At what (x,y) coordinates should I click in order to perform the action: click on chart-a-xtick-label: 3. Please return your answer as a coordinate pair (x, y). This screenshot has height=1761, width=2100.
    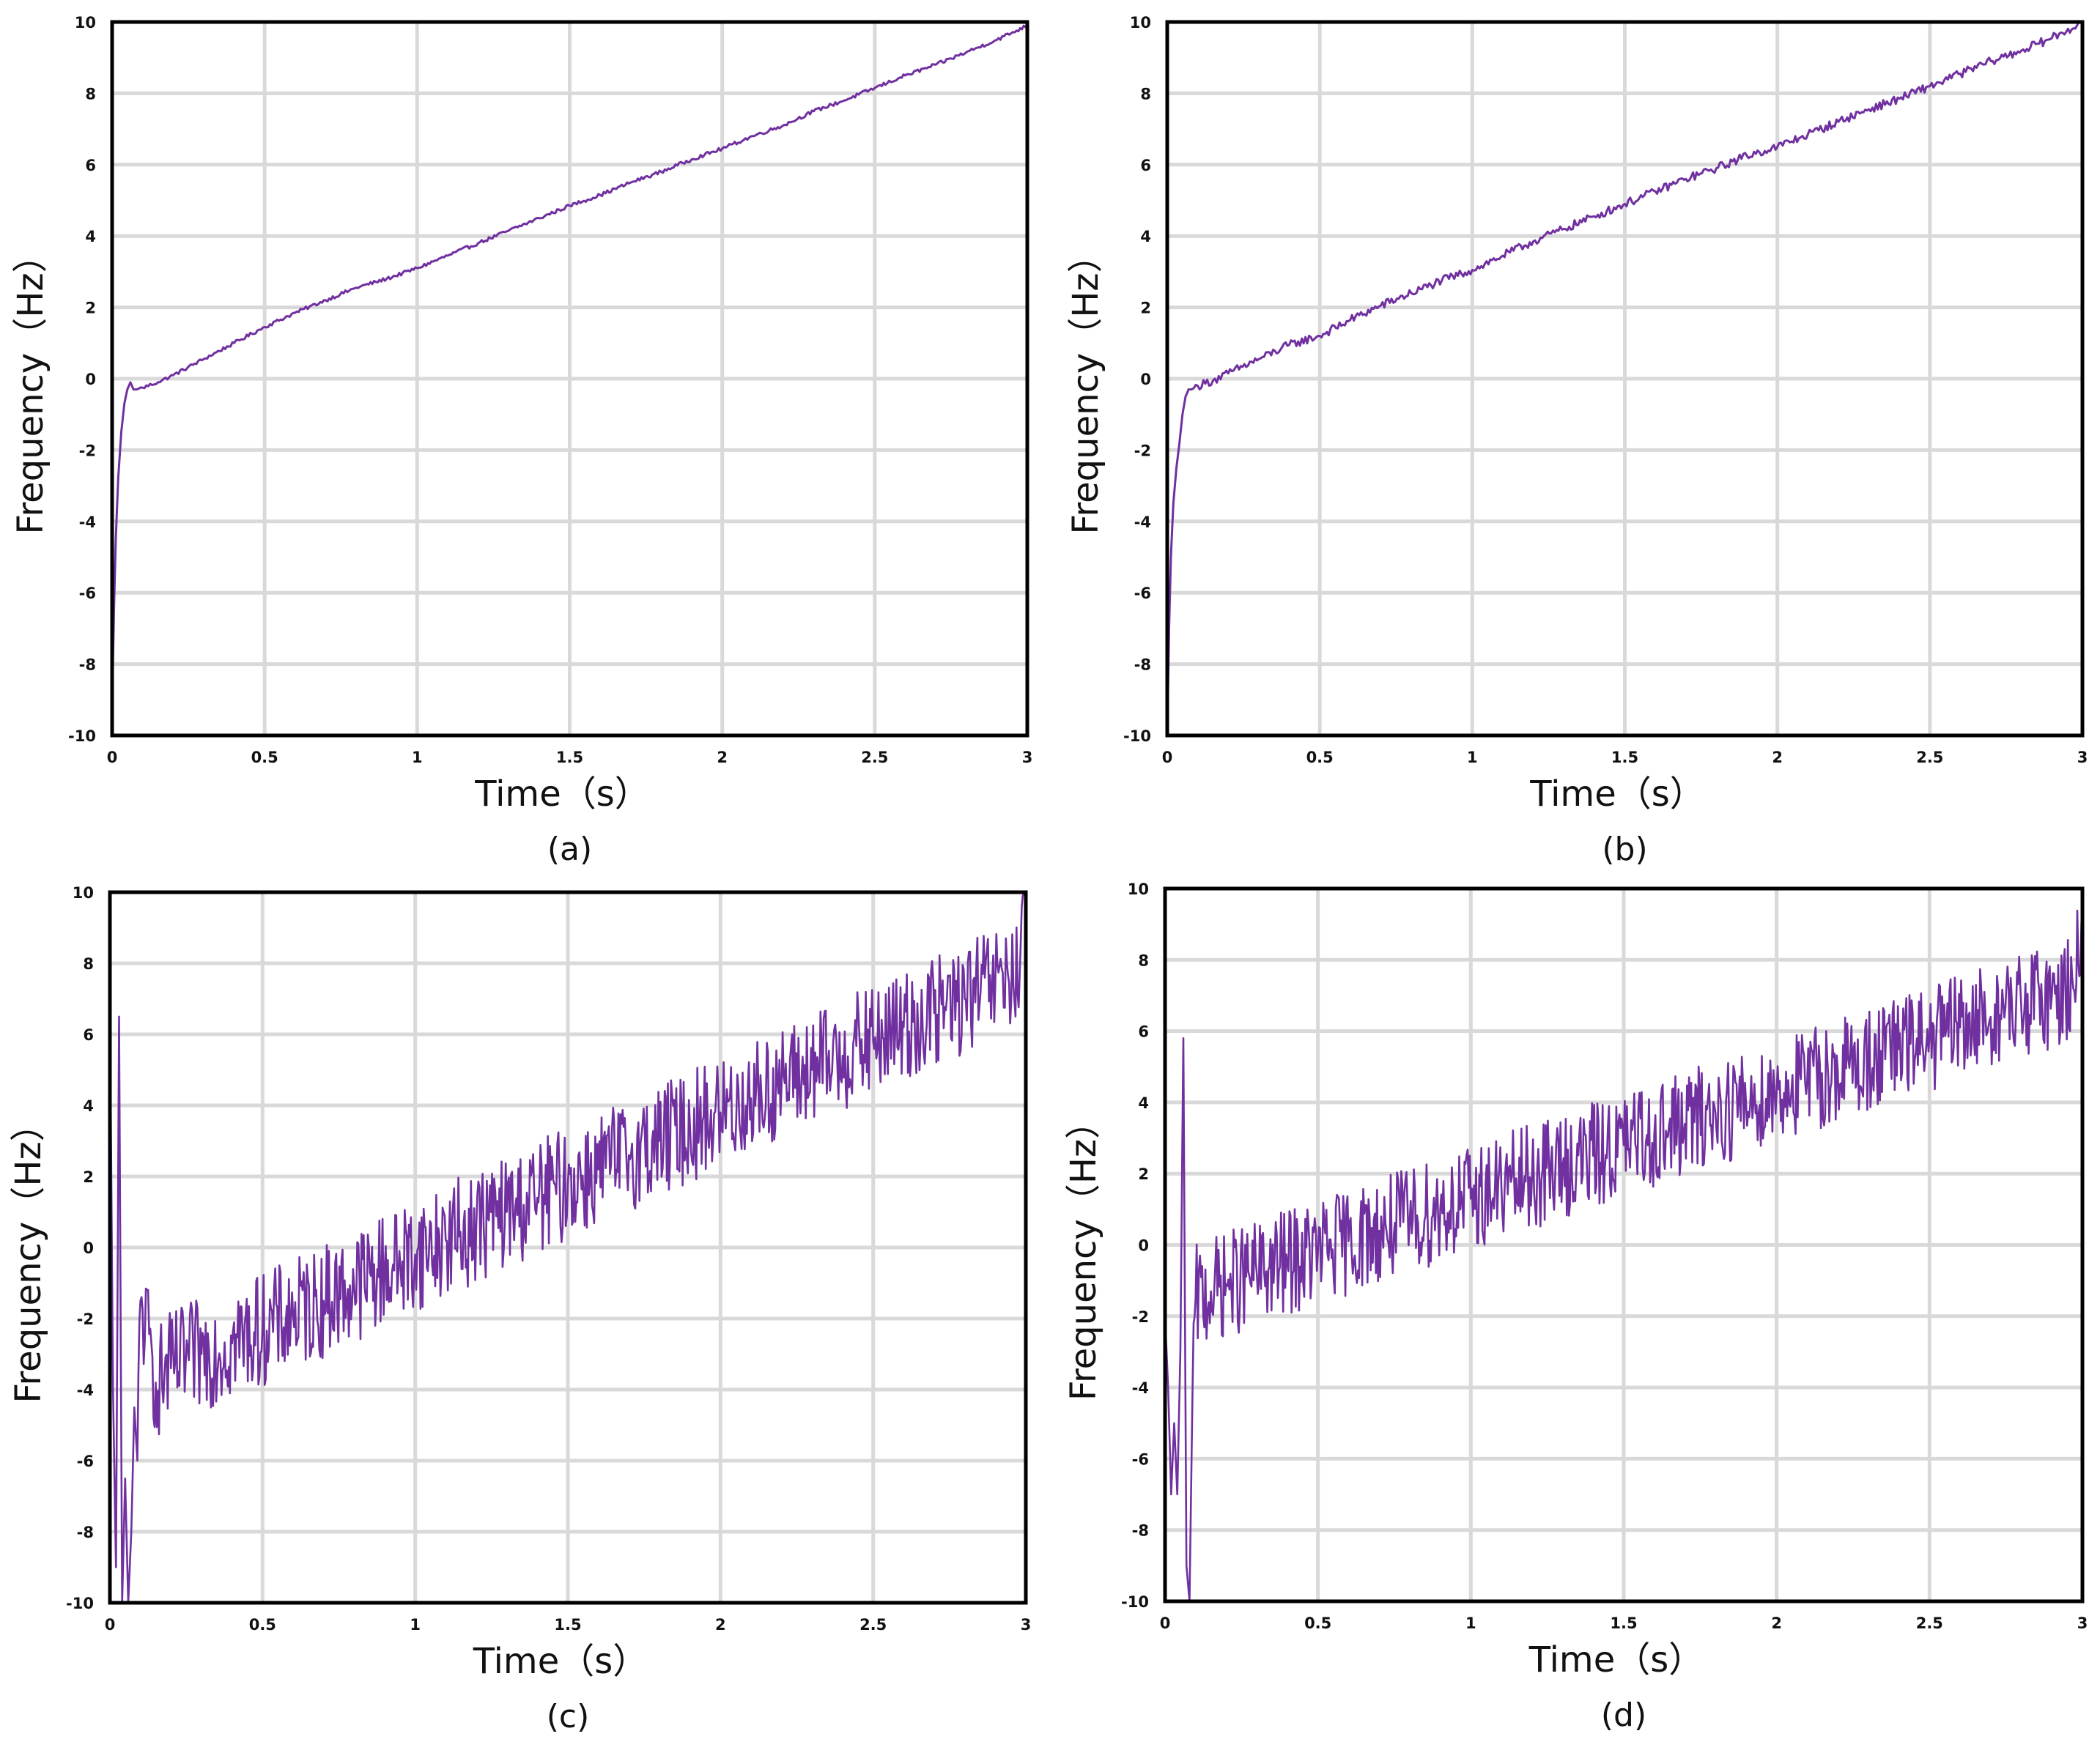
    Looking at the image, I should click on (1027, 757).